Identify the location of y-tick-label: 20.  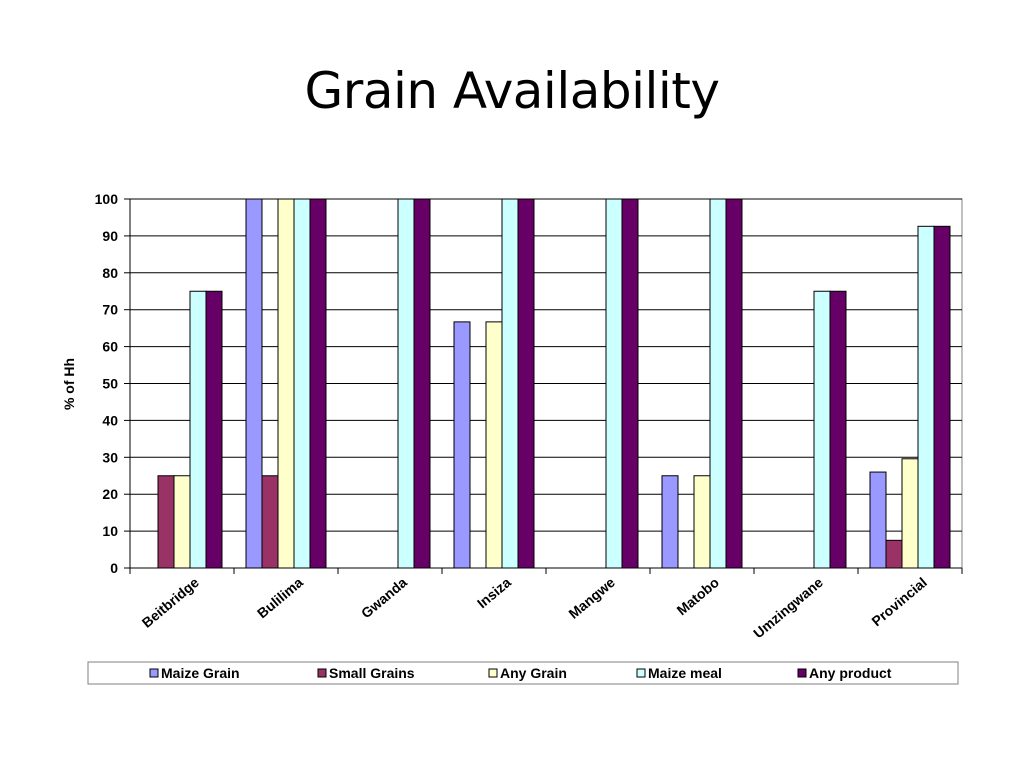
(110, 494).